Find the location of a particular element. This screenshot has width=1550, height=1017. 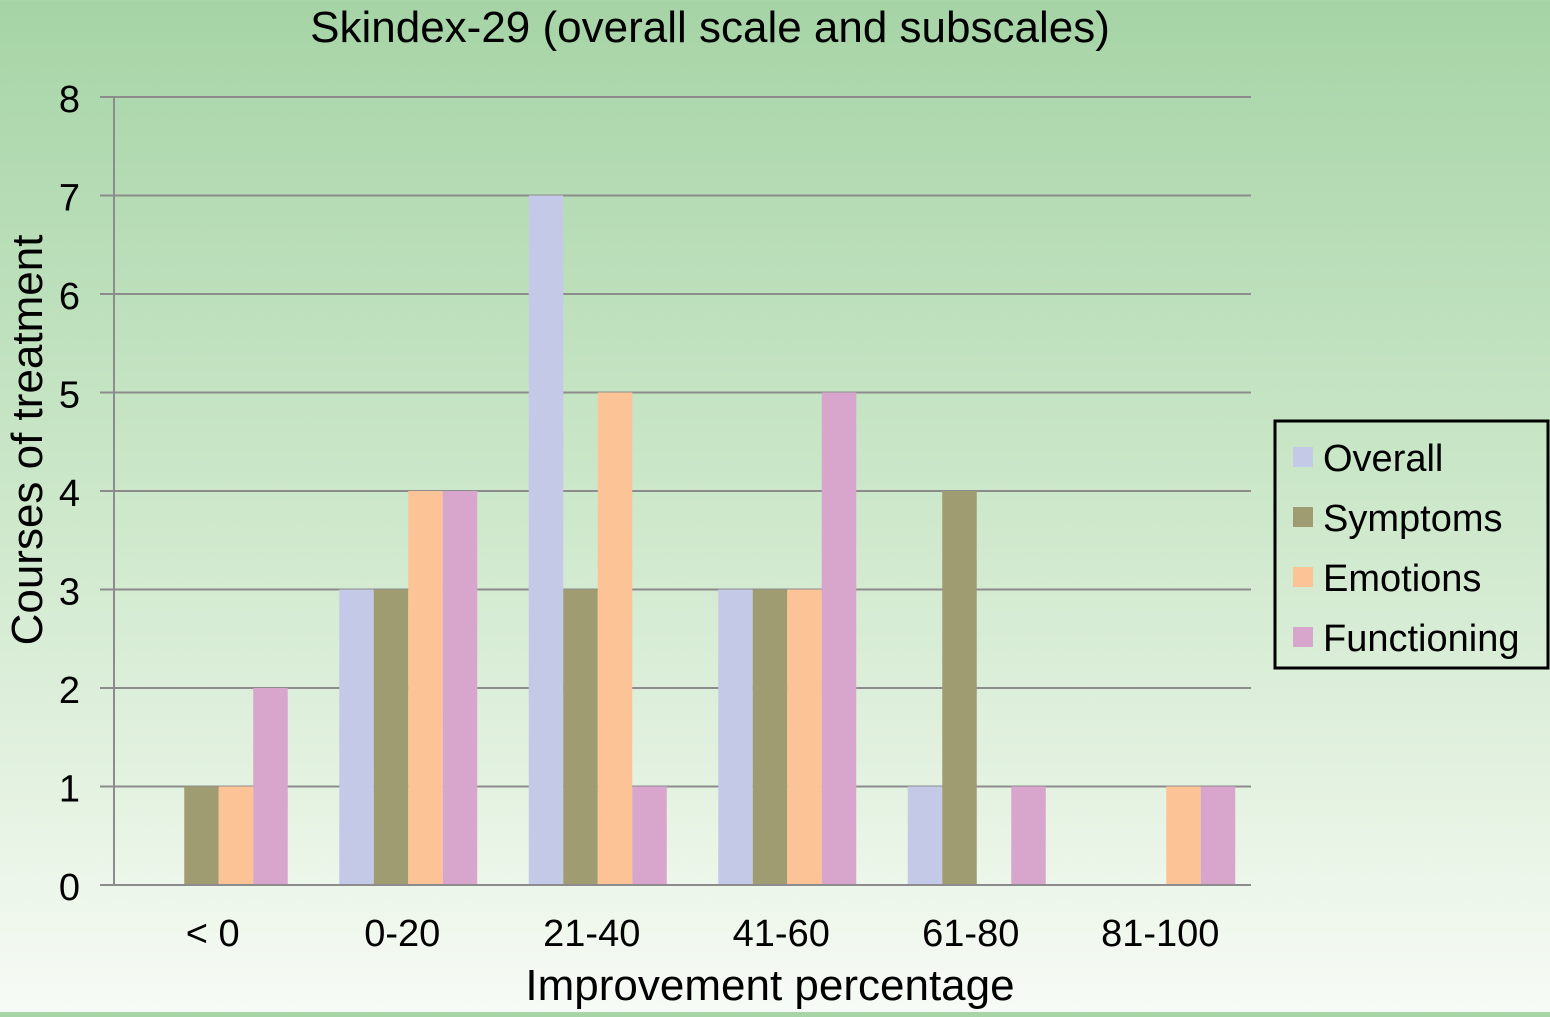

legend-label: Emotions is located at coordinates (1402, 579).